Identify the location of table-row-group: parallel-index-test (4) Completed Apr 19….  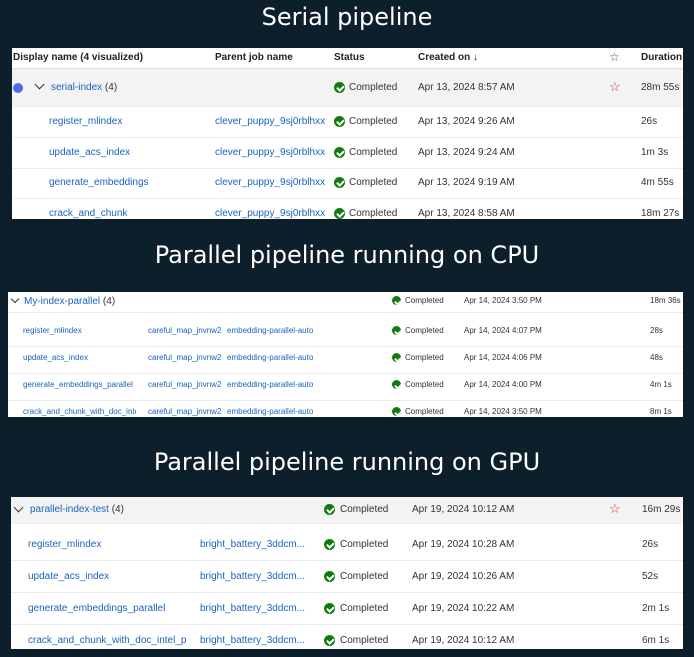
(347, 510).